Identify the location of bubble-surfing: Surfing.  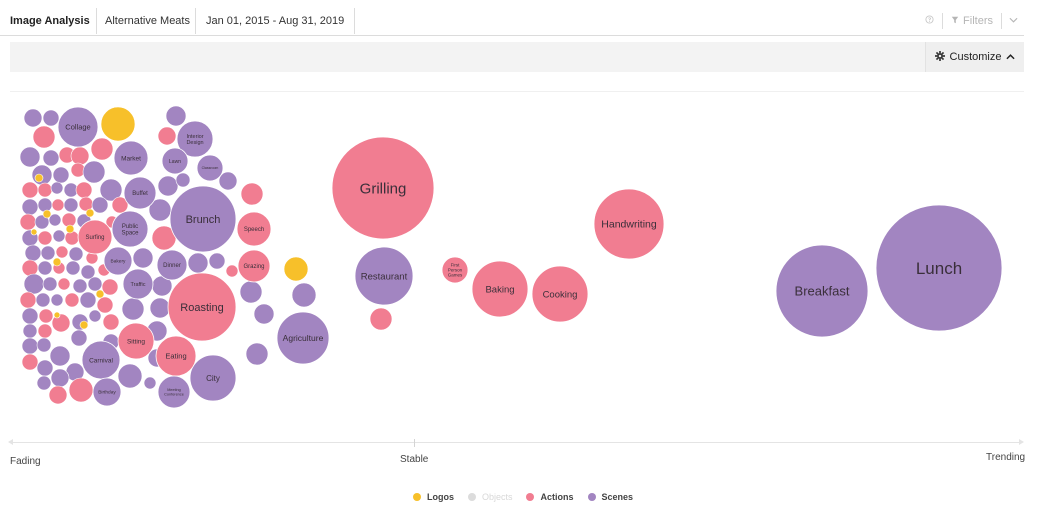
(95, 237).